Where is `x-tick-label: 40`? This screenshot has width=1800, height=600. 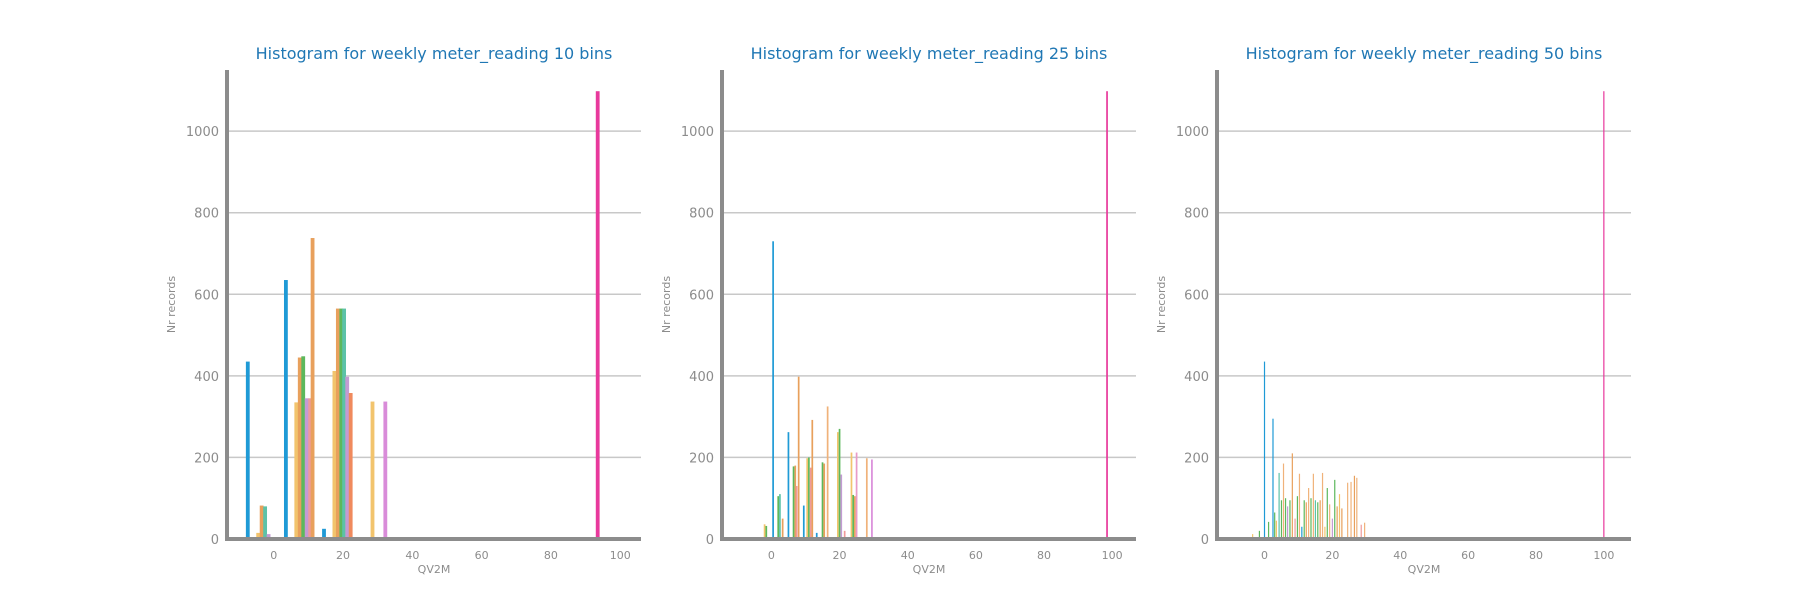 x-tick-label: 40 is located at coordinates (908, 555).